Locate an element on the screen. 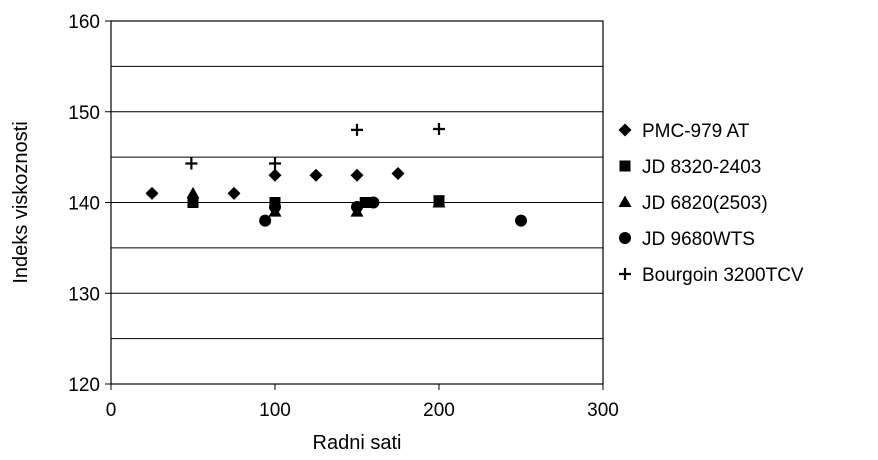 Image resolution: width=878 pixels, height=460 pixels. x-tick-label: 200 is located at coordinates (439, 410).